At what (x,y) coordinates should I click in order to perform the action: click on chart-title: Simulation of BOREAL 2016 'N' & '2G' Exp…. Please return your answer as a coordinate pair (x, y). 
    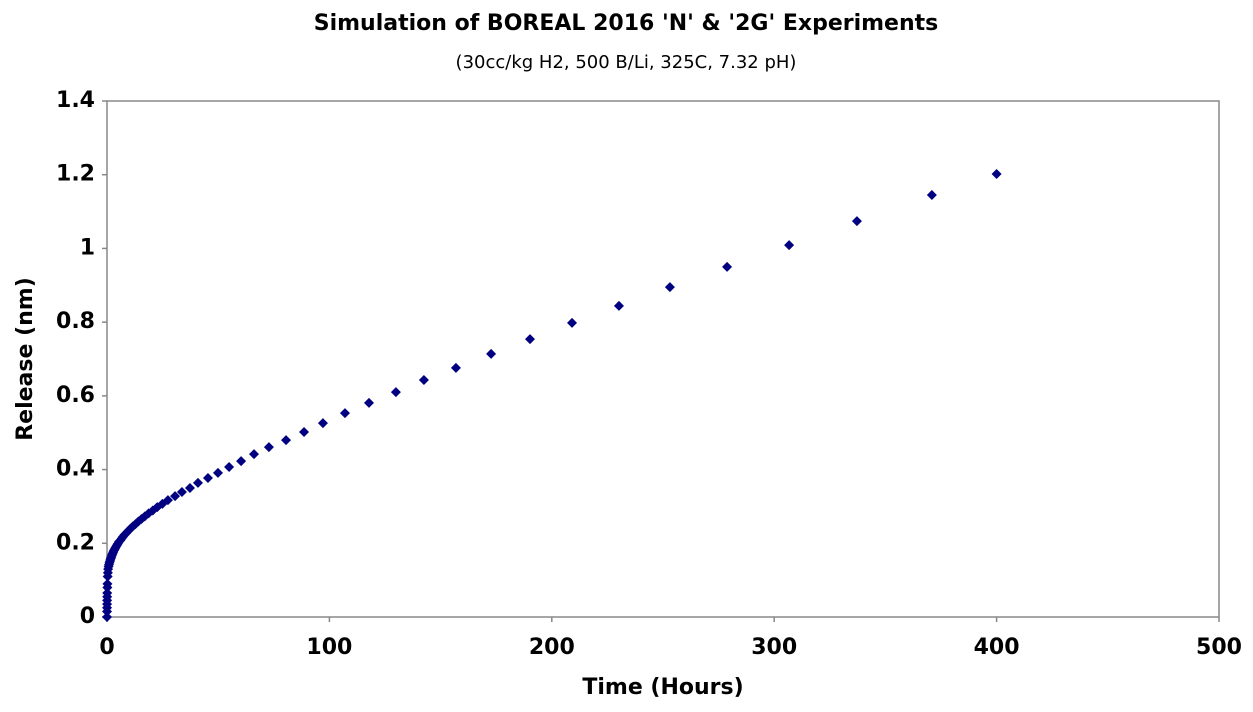
    Looking at the image, I should click on (626, 23).